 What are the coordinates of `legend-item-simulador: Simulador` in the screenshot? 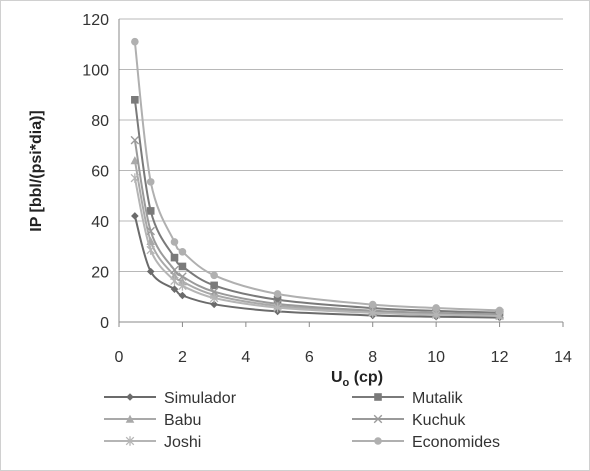 It's located at (170, 398).